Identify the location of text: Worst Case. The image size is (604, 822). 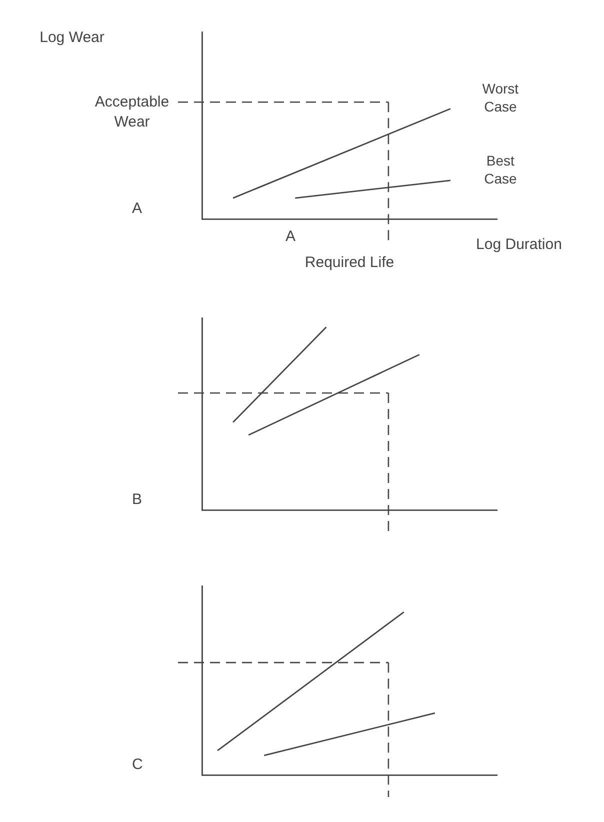
(500, 97).